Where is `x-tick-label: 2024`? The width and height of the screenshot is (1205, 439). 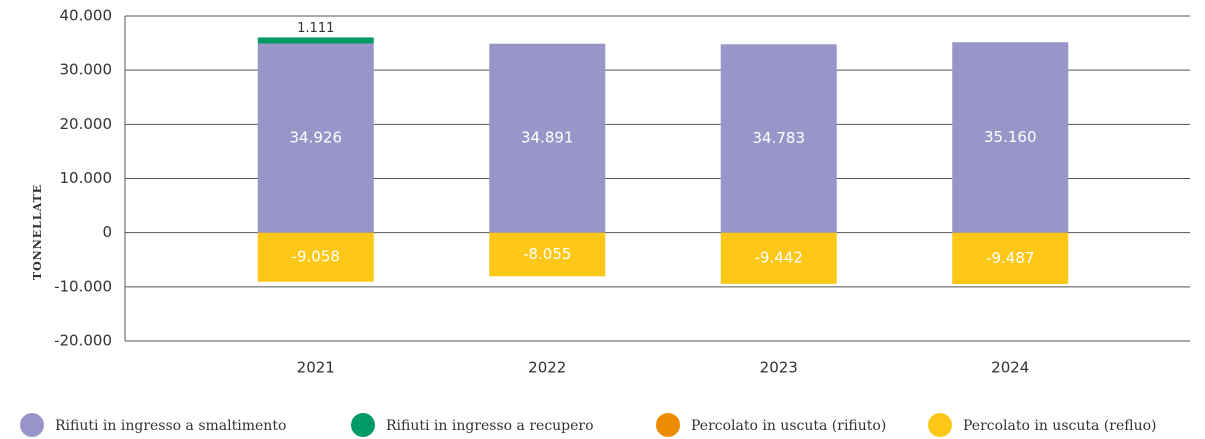 x-tick-label: 2024 is located at coordinates (1010, 368).